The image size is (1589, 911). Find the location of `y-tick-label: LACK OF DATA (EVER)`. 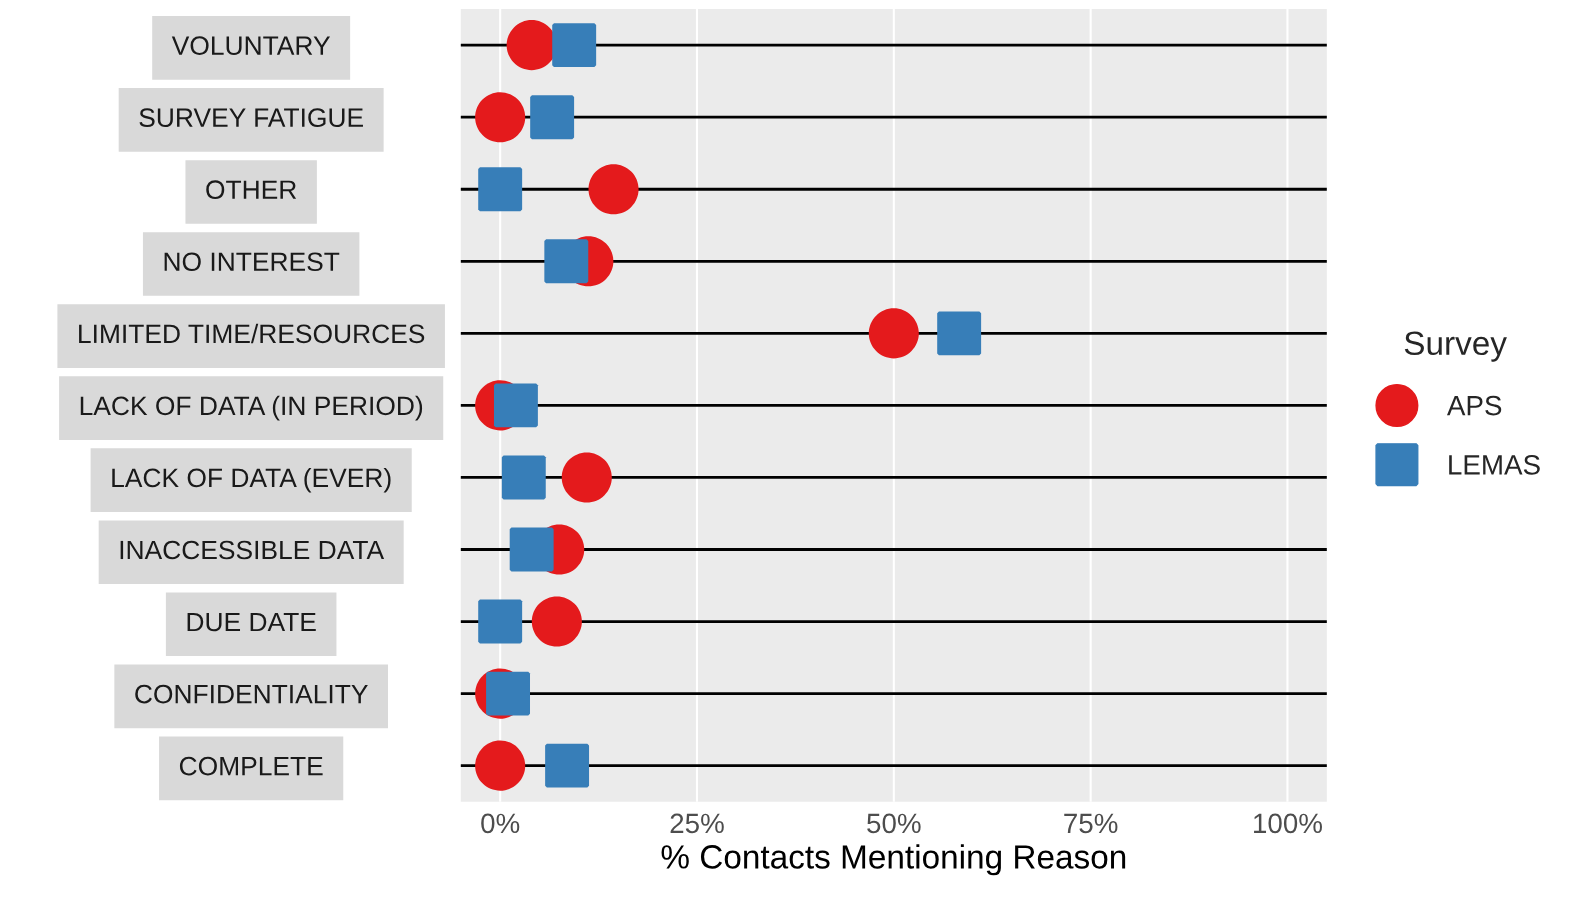

y-tick-label: LACK OF DATA (EVER) is located at coordinates (251, 480).